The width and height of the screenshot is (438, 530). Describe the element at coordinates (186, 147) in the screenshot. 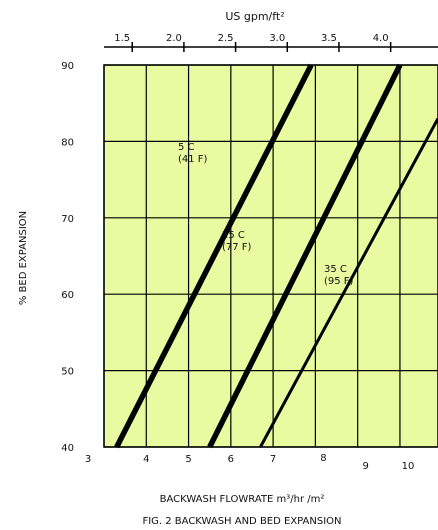

I see `series-label-temp-c: 5 C` at that location.